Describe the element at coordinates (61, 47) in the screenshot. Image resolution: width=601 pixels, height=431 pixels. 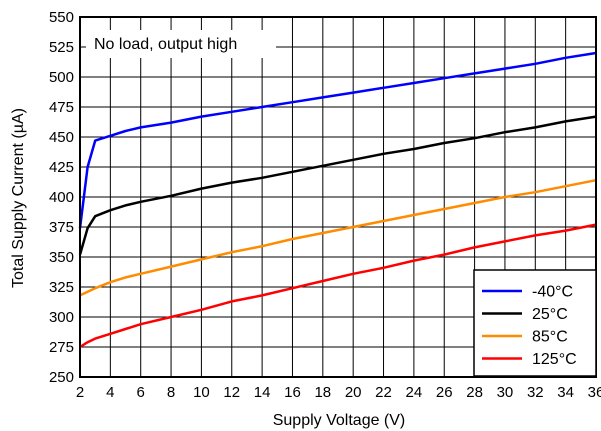
I see `y-tick-label: 525` at that location.